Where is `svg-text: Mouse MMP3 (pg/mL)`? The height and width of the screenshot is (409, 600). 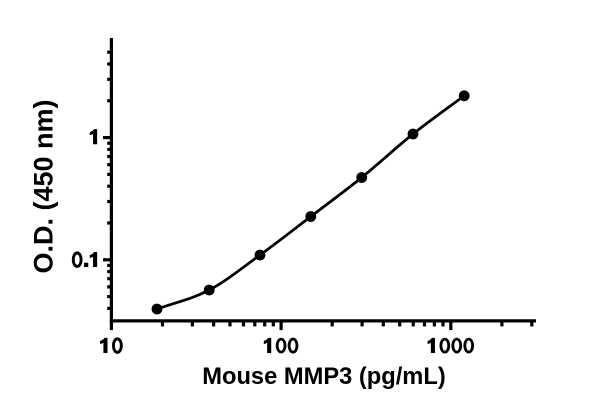 svg-text: Mouse MMP3 (pg/mL) is located at coordinates (323, 377).